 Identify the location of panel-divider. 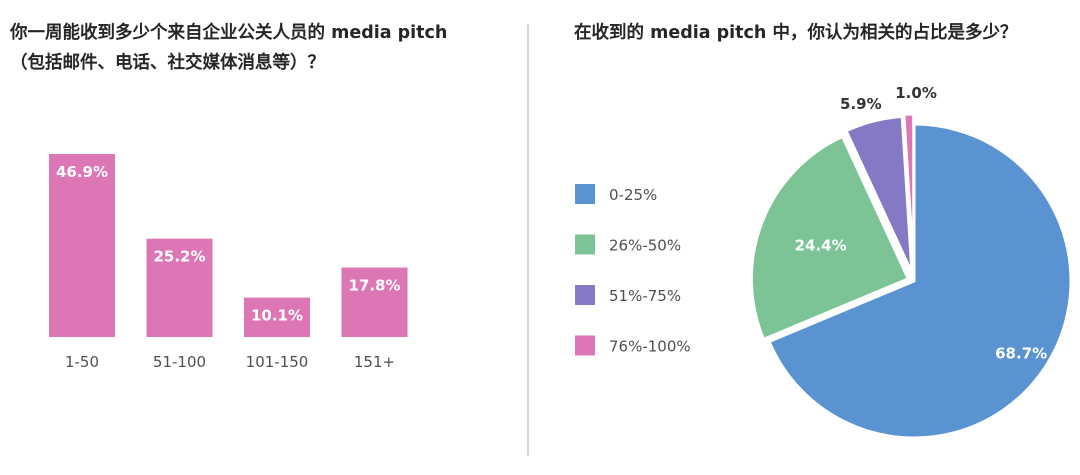
(528, 240).